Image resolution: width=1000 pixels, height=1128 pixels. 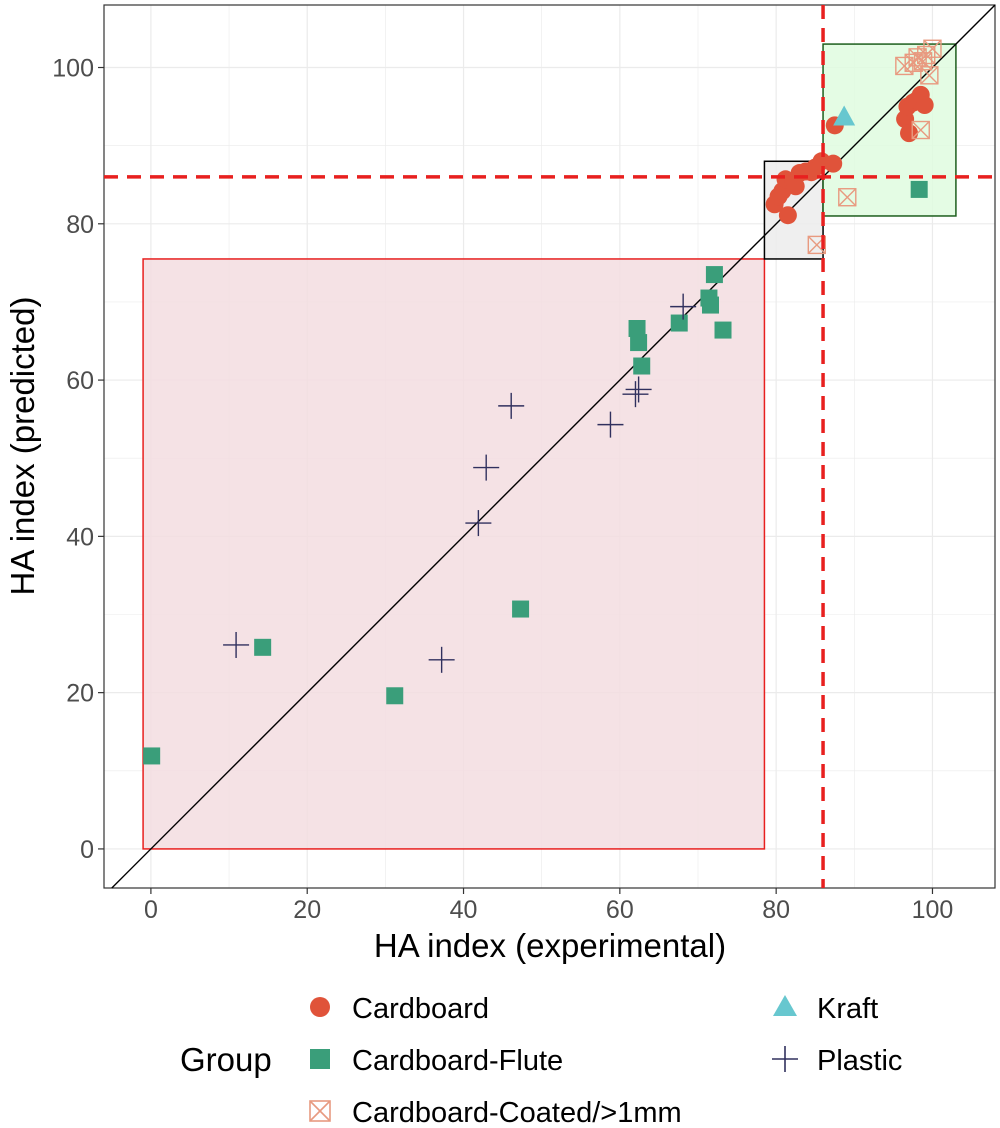 I want to click on legend-key-plastic, so click(x=785, y=1059).